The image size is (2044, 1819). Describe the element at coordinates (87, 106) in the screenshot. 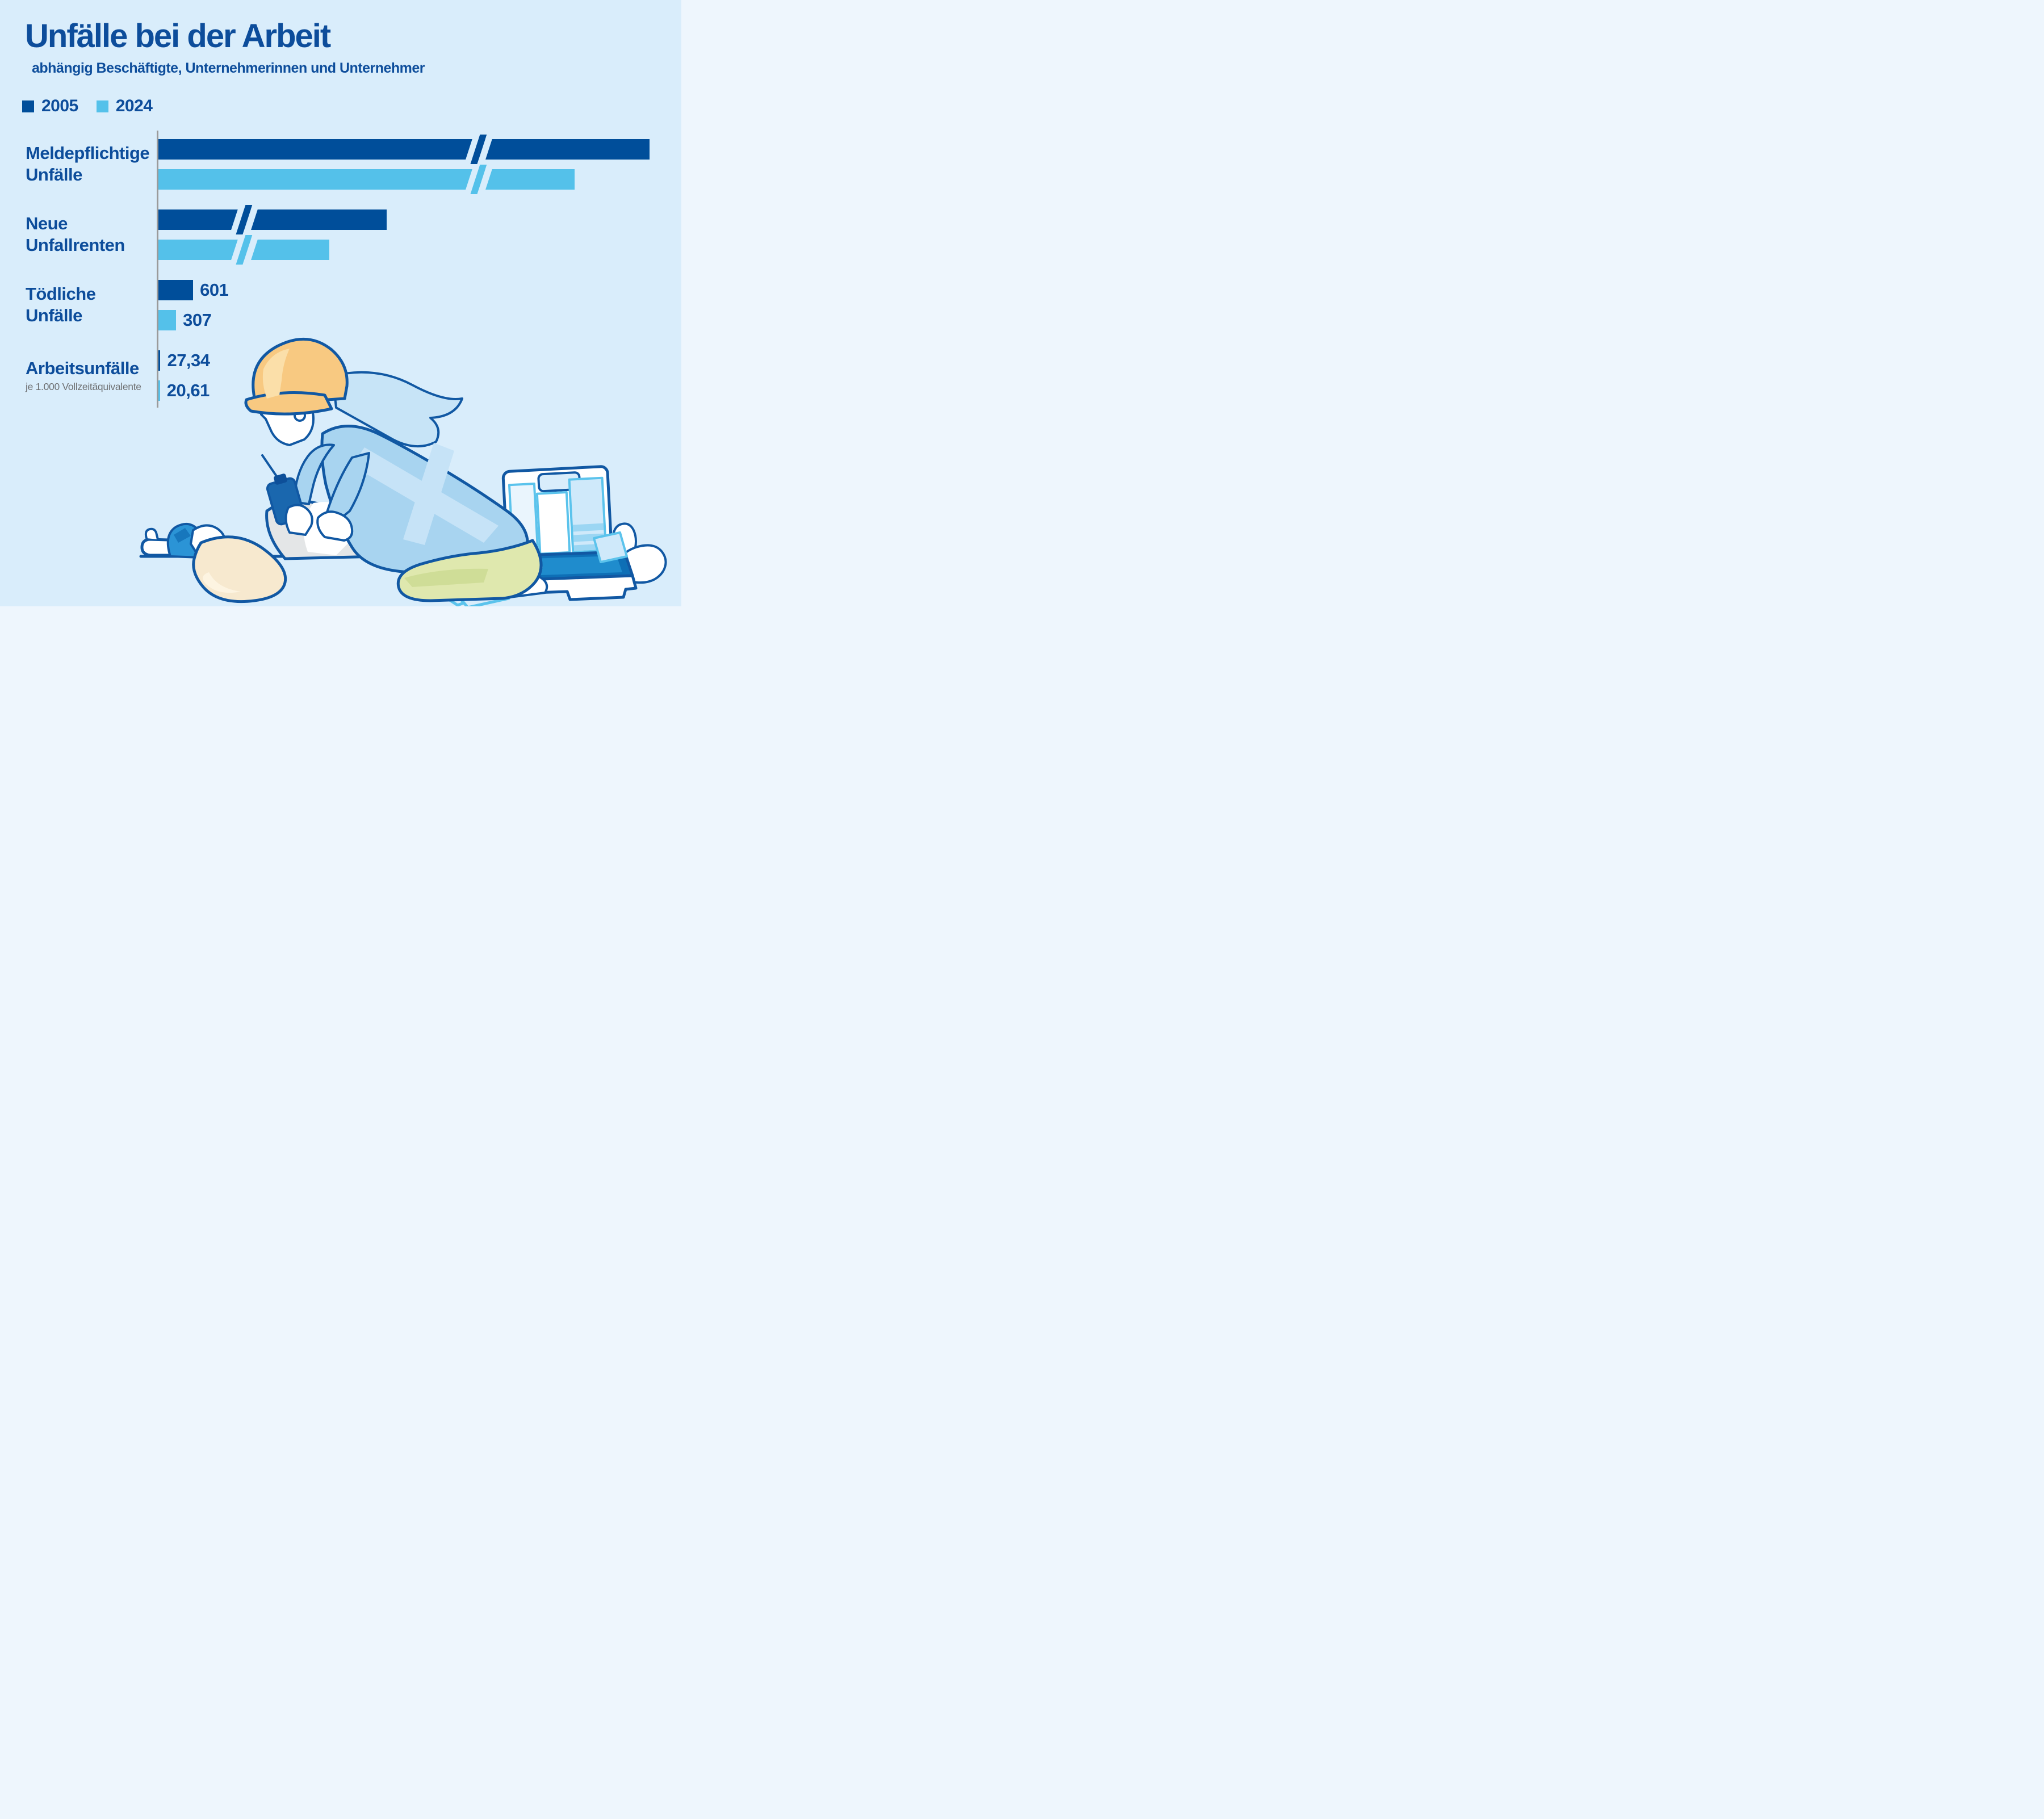

I see `legend: 2005 2024` at that location.